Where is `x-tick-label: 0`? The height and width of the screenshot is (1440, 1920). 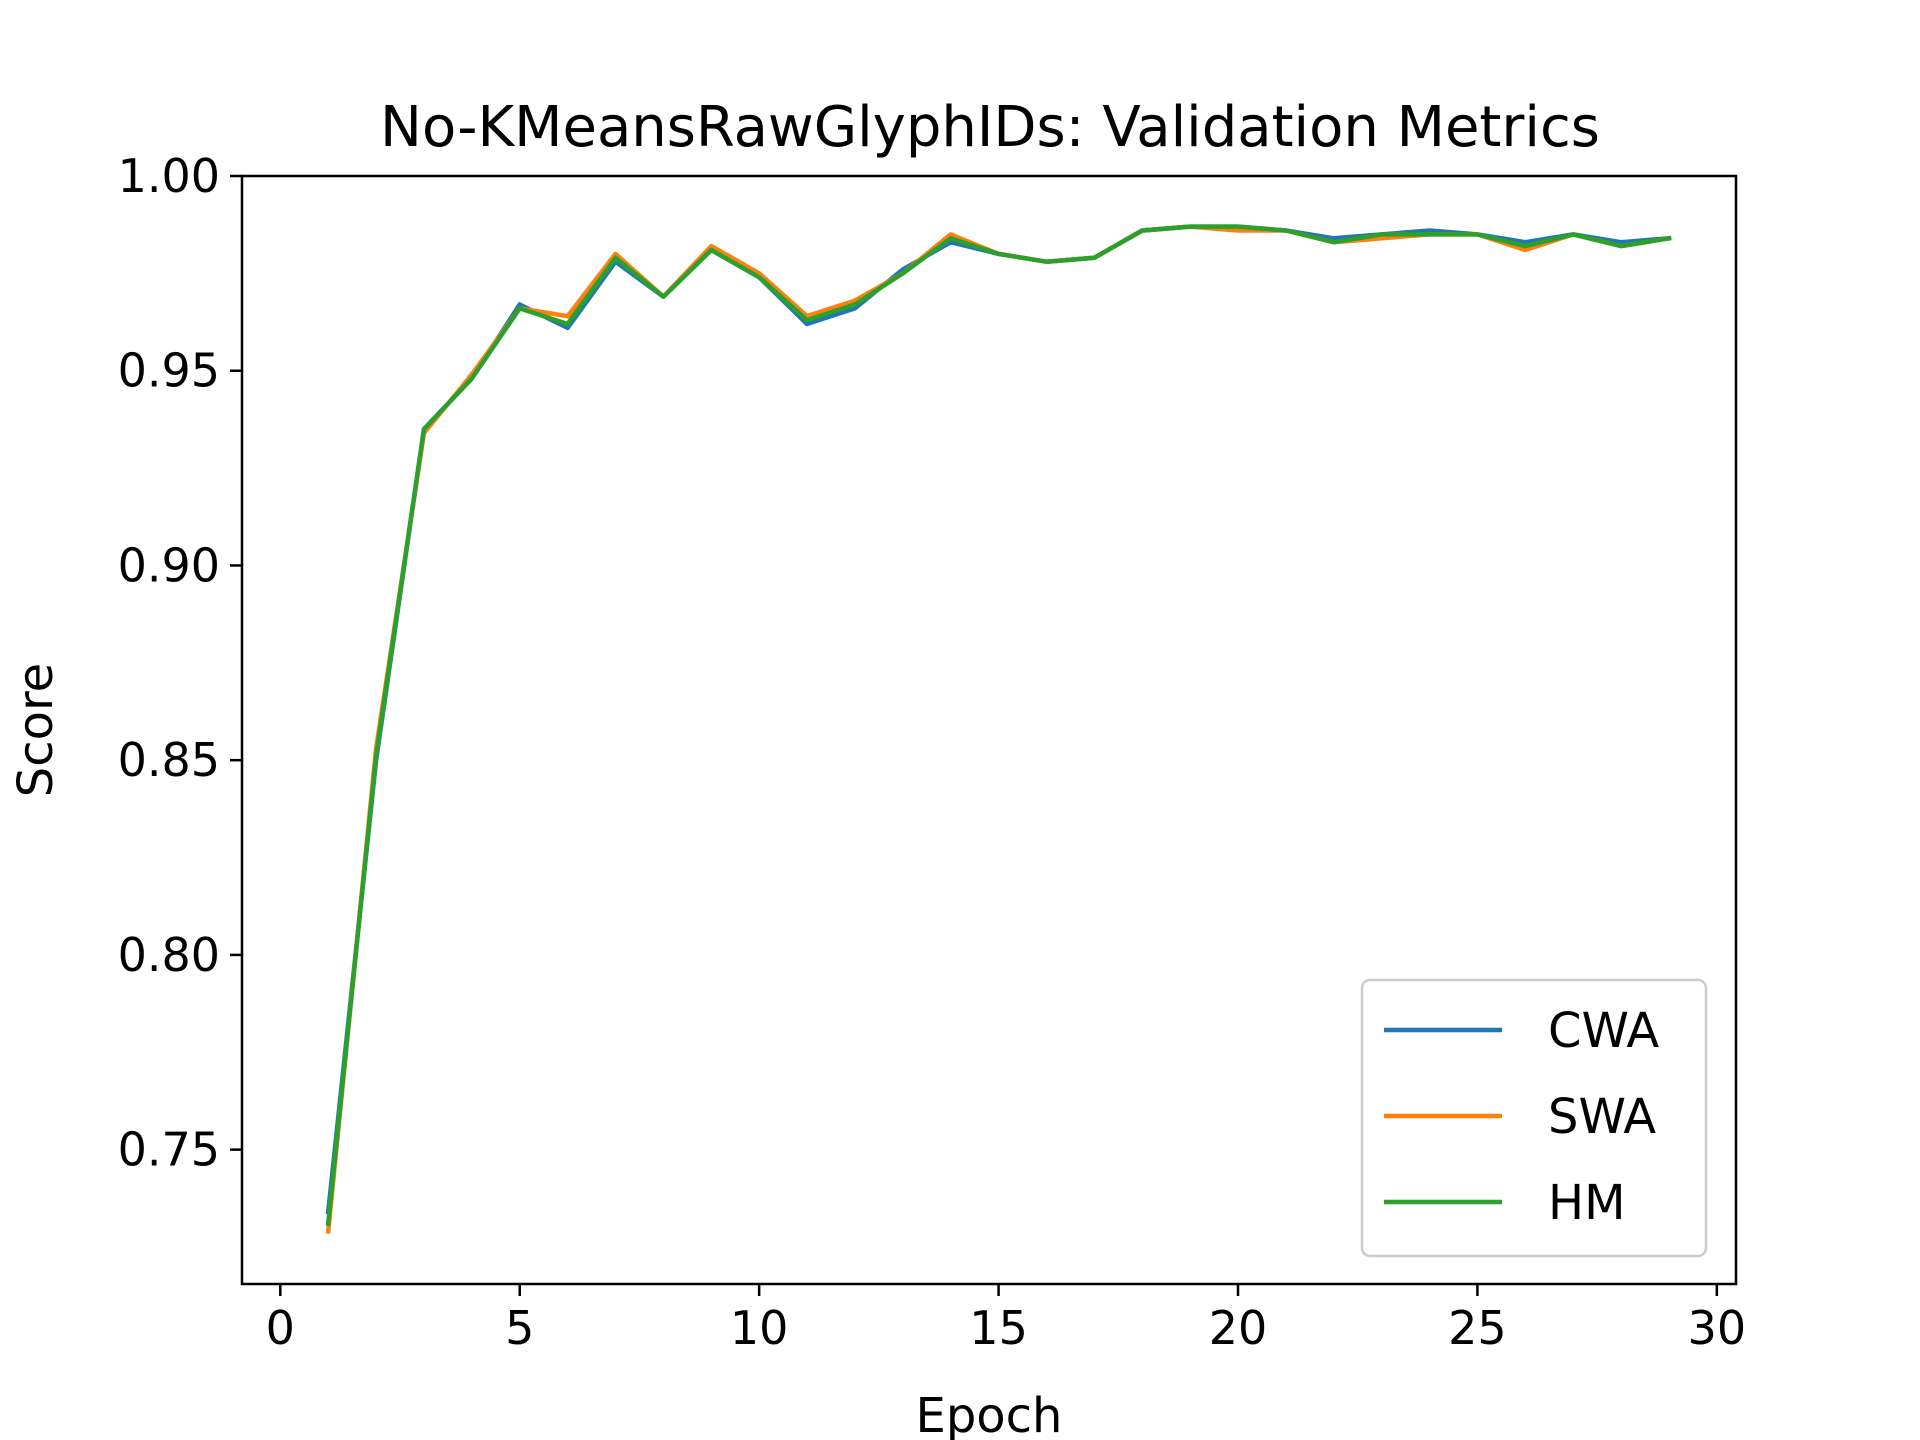 x-tick-label: 0 is located at coordinates (280, 1328).